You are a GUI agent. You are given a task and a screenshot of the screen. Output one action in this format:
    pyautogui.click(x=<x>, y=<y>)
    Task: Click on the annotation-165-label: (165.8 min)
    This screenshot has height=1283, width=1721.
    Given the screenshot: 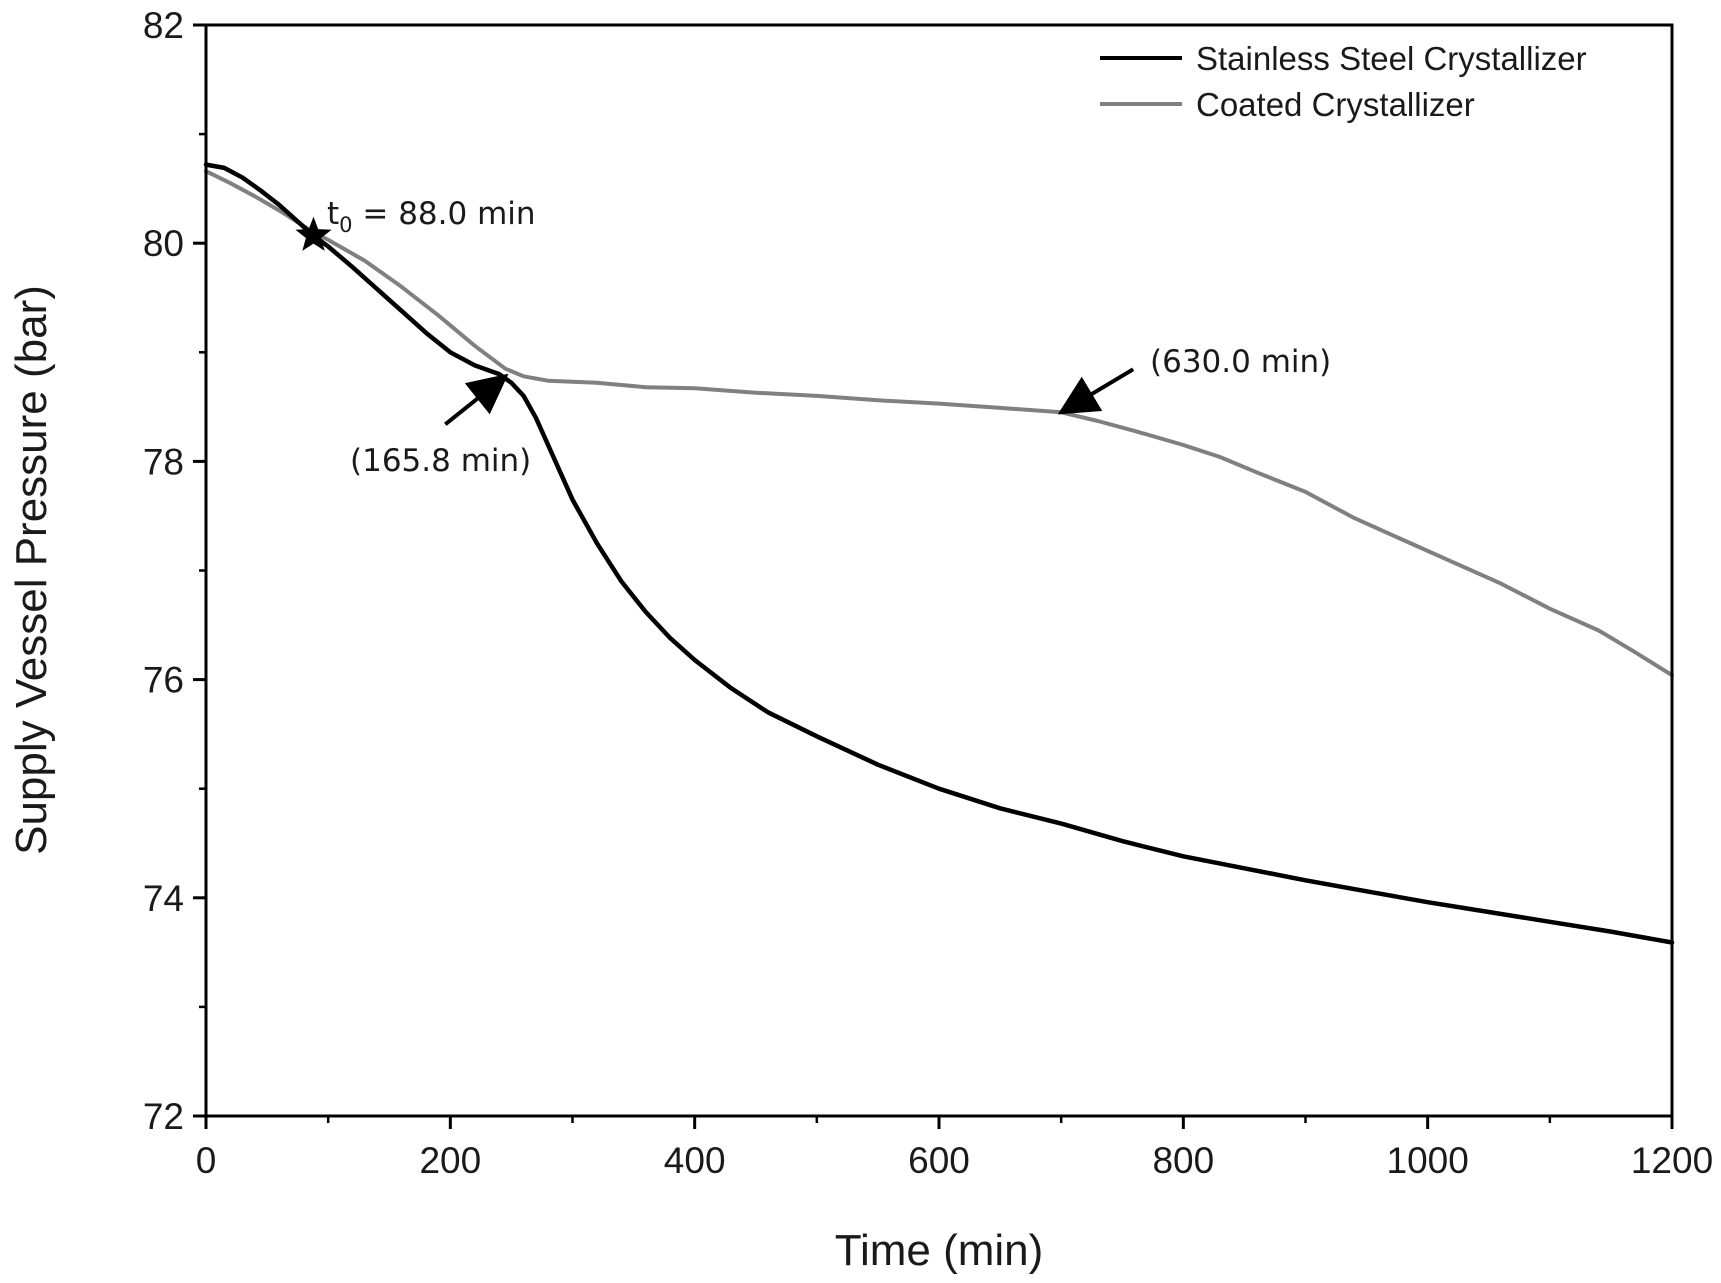 What is the action you would take?
    pyautogui.click(x=440, y=461)
    